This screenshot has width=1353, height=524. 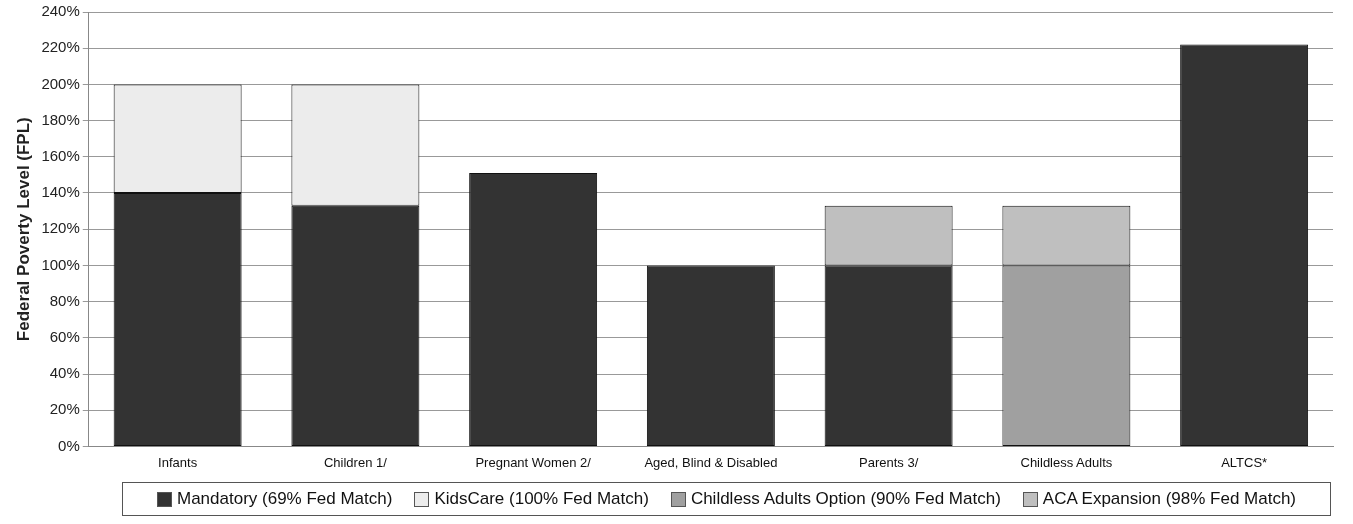 I want to click on y-tick-label: 60%, so click(x=64, y=336).